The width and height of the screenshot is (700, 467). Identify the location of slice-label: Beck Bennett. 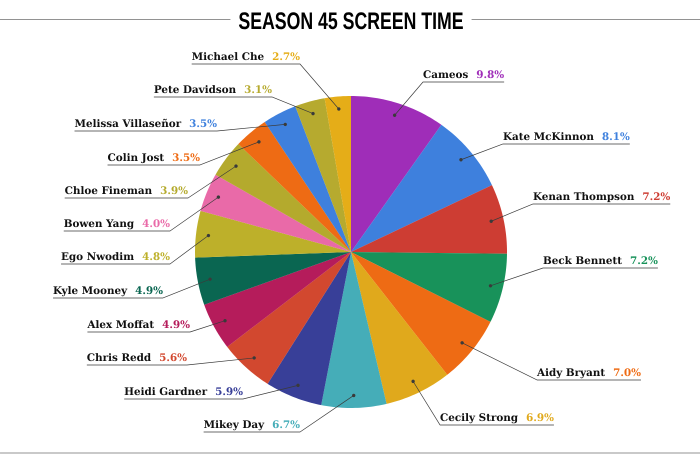
(582, 260).